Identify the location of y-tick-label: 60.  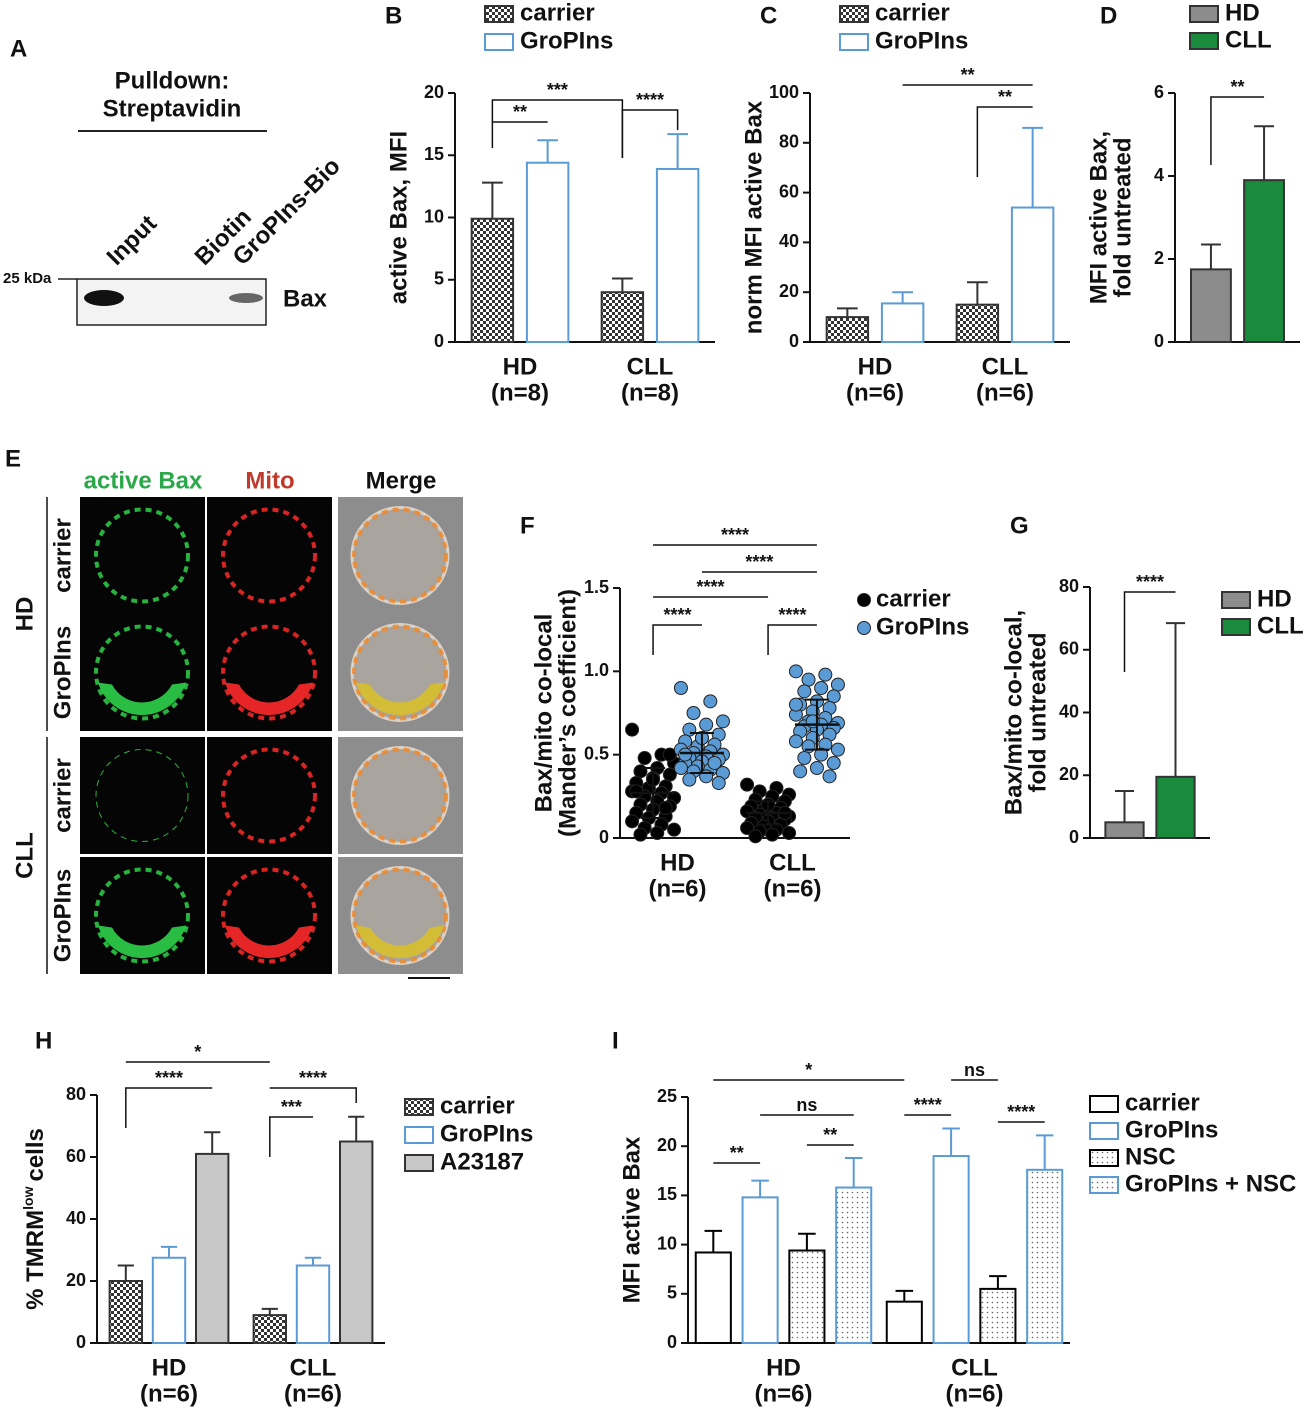
(76, 1156).